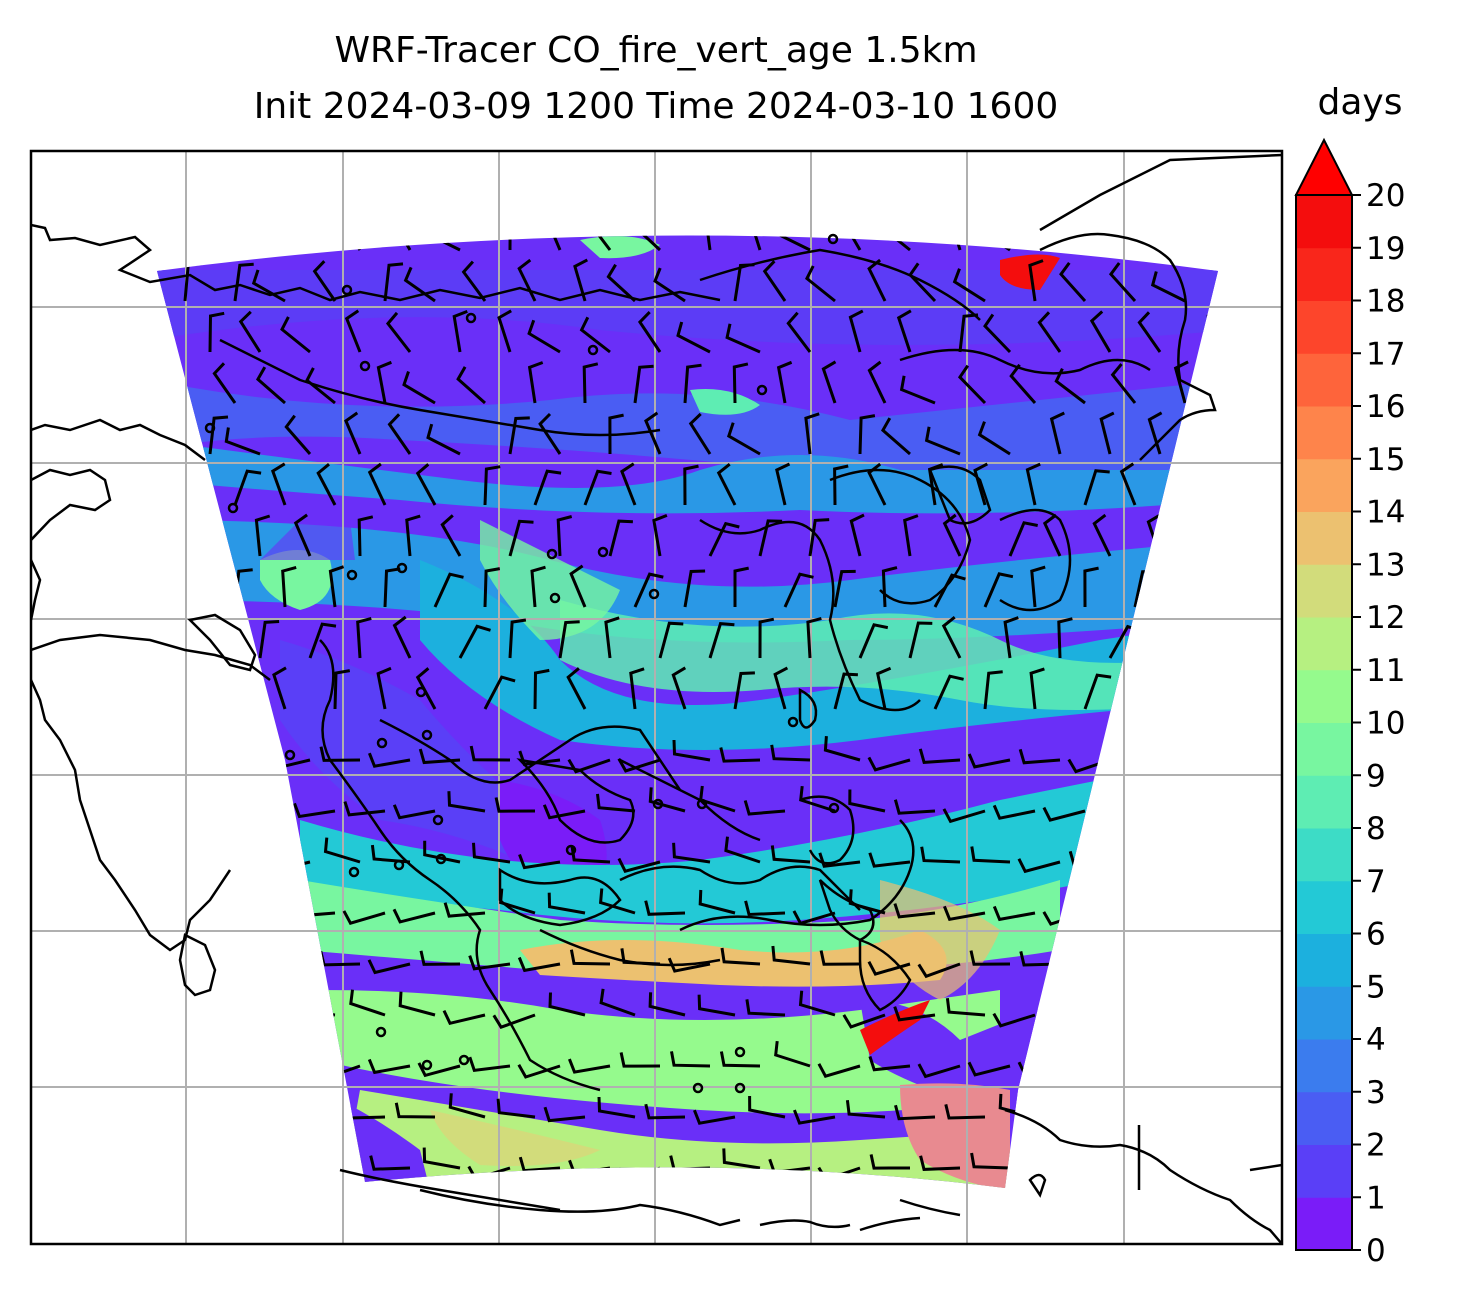 This screenshot has width=1462, height=1306. What do you see at coordinates (1385, 618) in the screenshot?
I see `colorbar-tick-label: 12` at bounding box center [1385, 618].